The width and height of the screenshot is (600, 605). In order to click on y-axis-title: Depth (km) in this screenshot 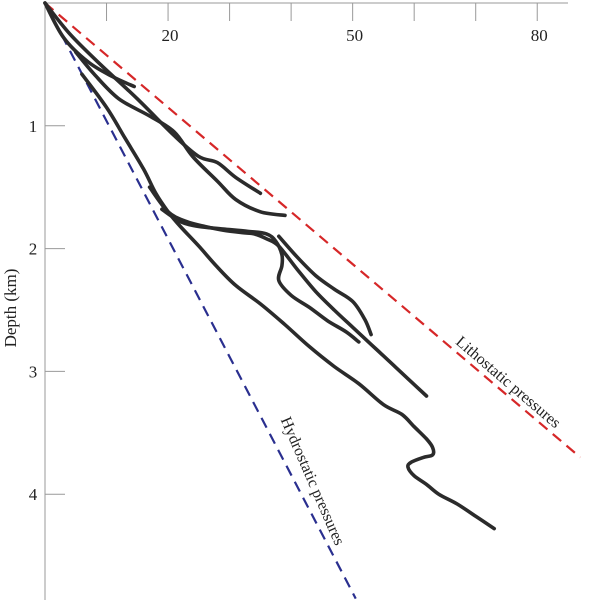, I will do `click(10, 308)`.